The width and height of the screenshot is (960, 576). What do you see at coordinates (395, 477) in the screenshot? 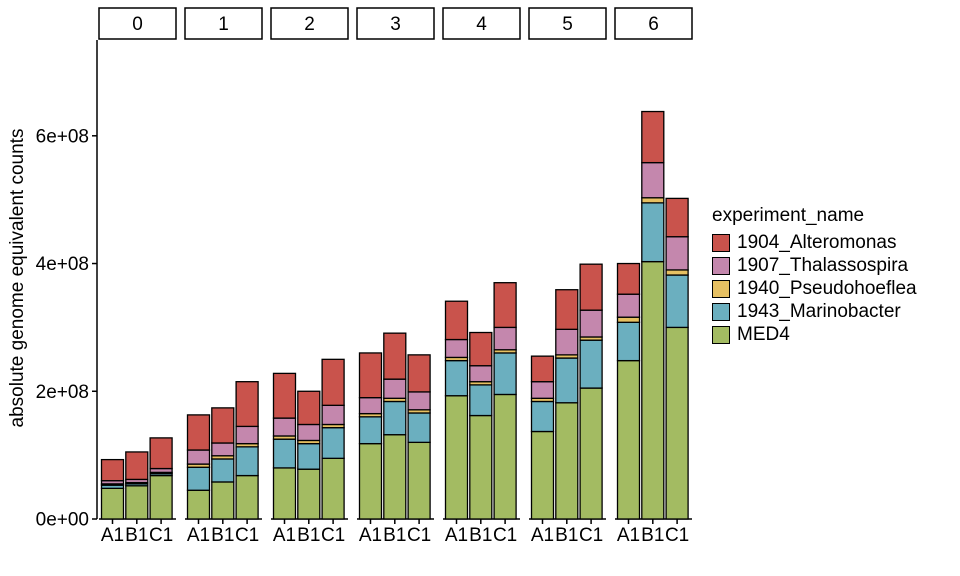
I see `bar-segment-facet-3-b1-med4` at bounding box center [395, 477].